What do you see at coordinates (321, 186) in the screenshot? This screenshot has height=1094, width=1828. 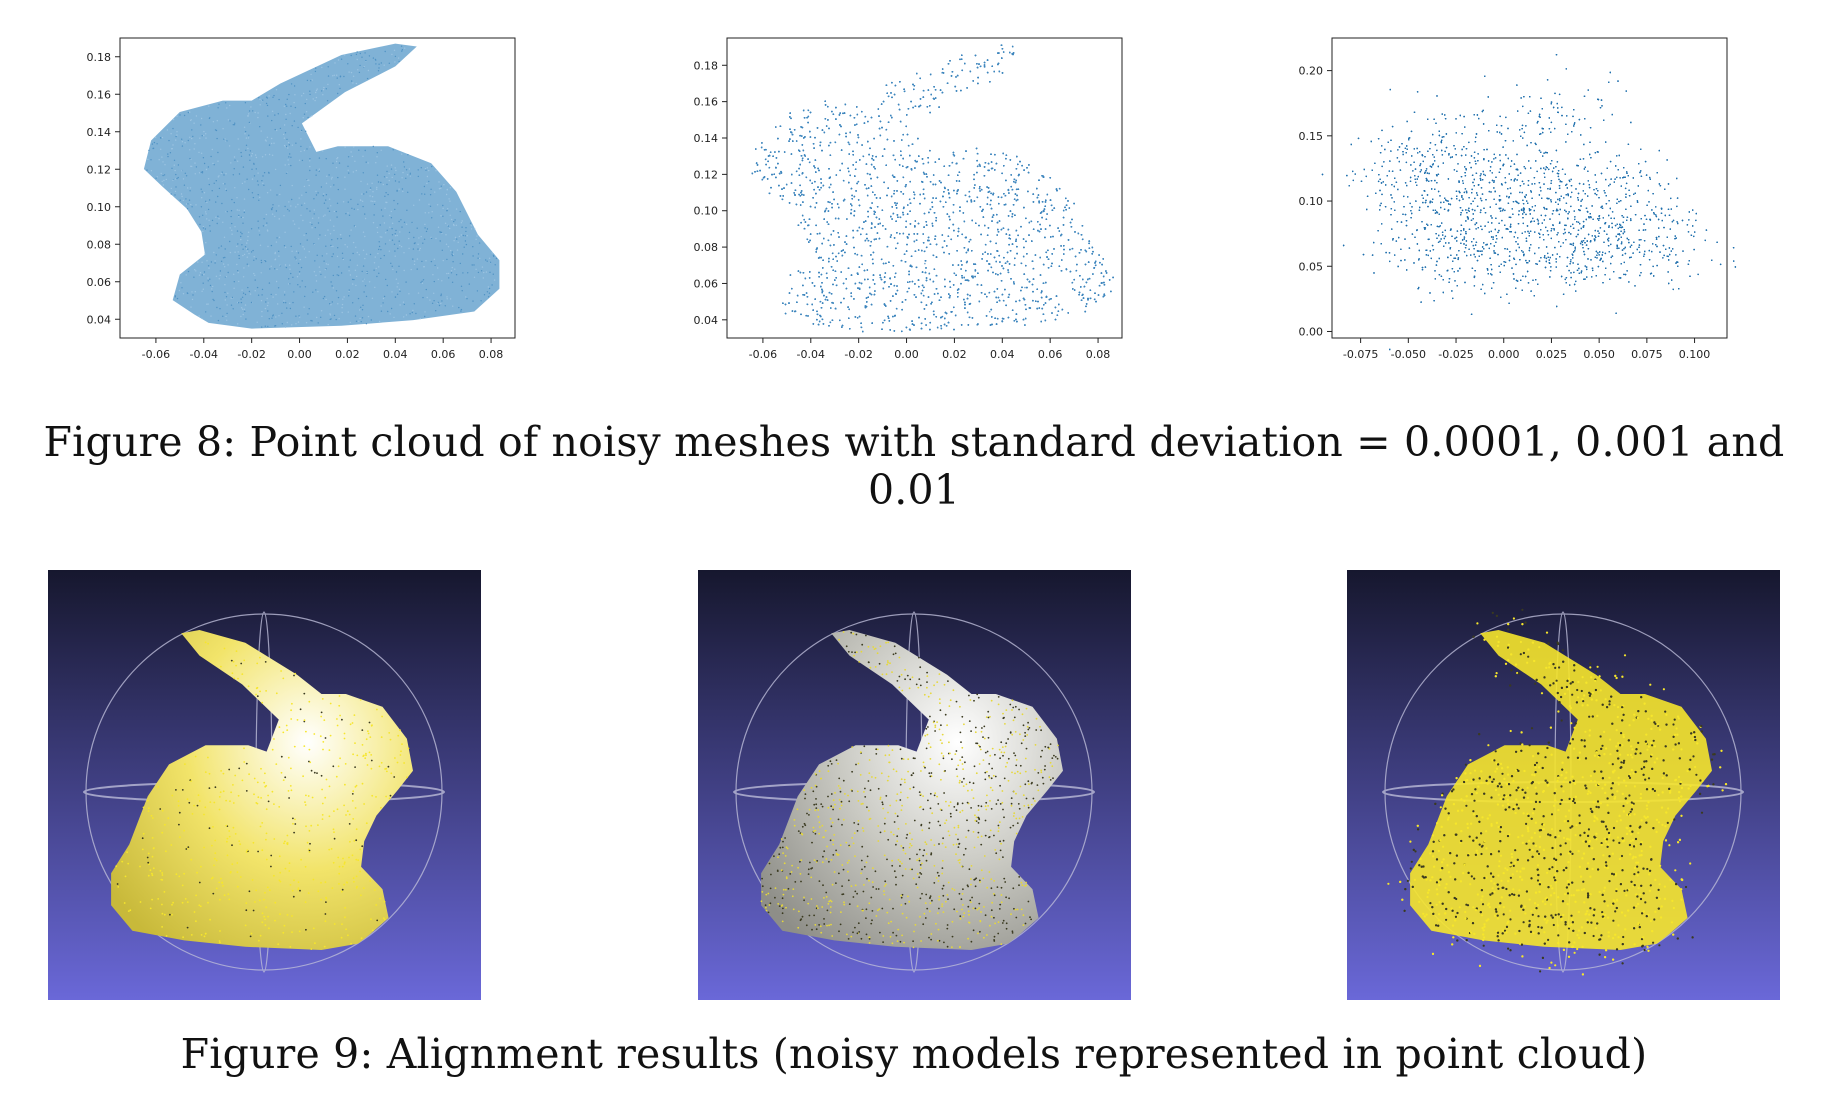 I see `point-cloud` at bounding box center [321, 186].